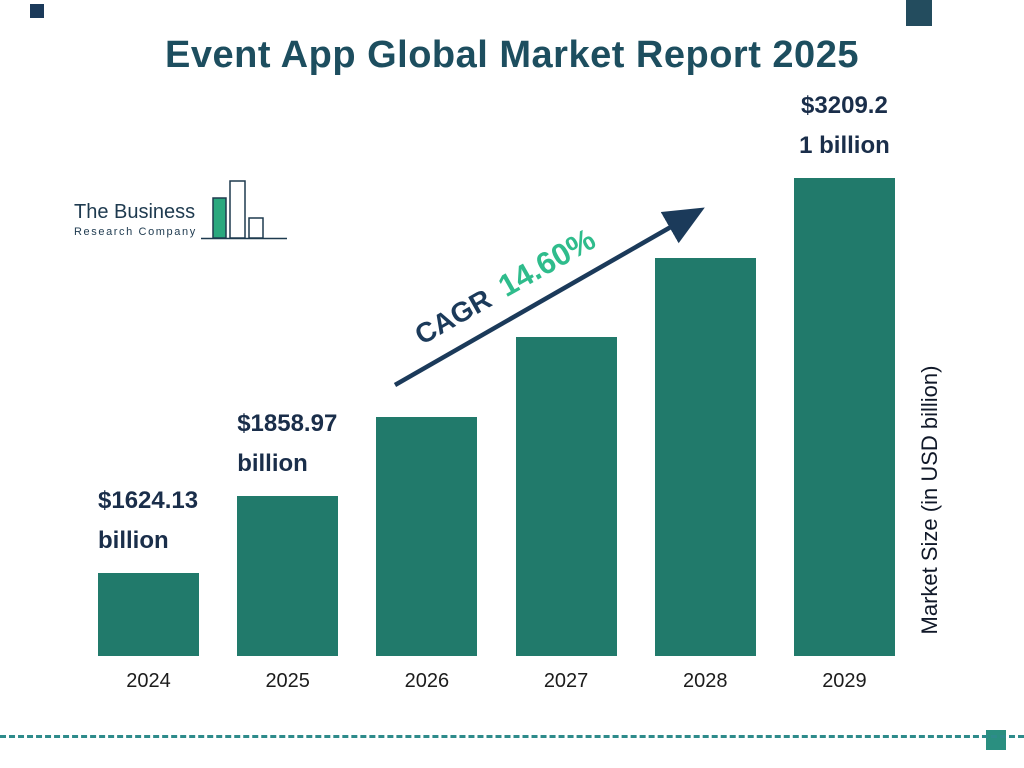 Image resolution: width=1024 pixels, height=768 pixels. What do you see at coordinates (844, 417) in the screenshot?
I see `bar-2029` at bounding box center [844, 417].